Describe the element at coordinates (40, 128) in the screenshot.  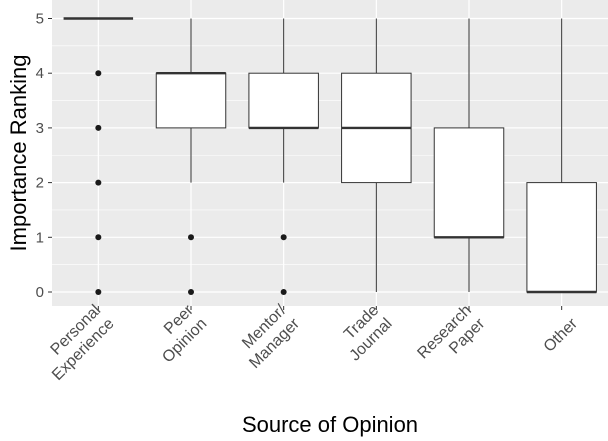
I see `y-tick-label: 3` at that location.